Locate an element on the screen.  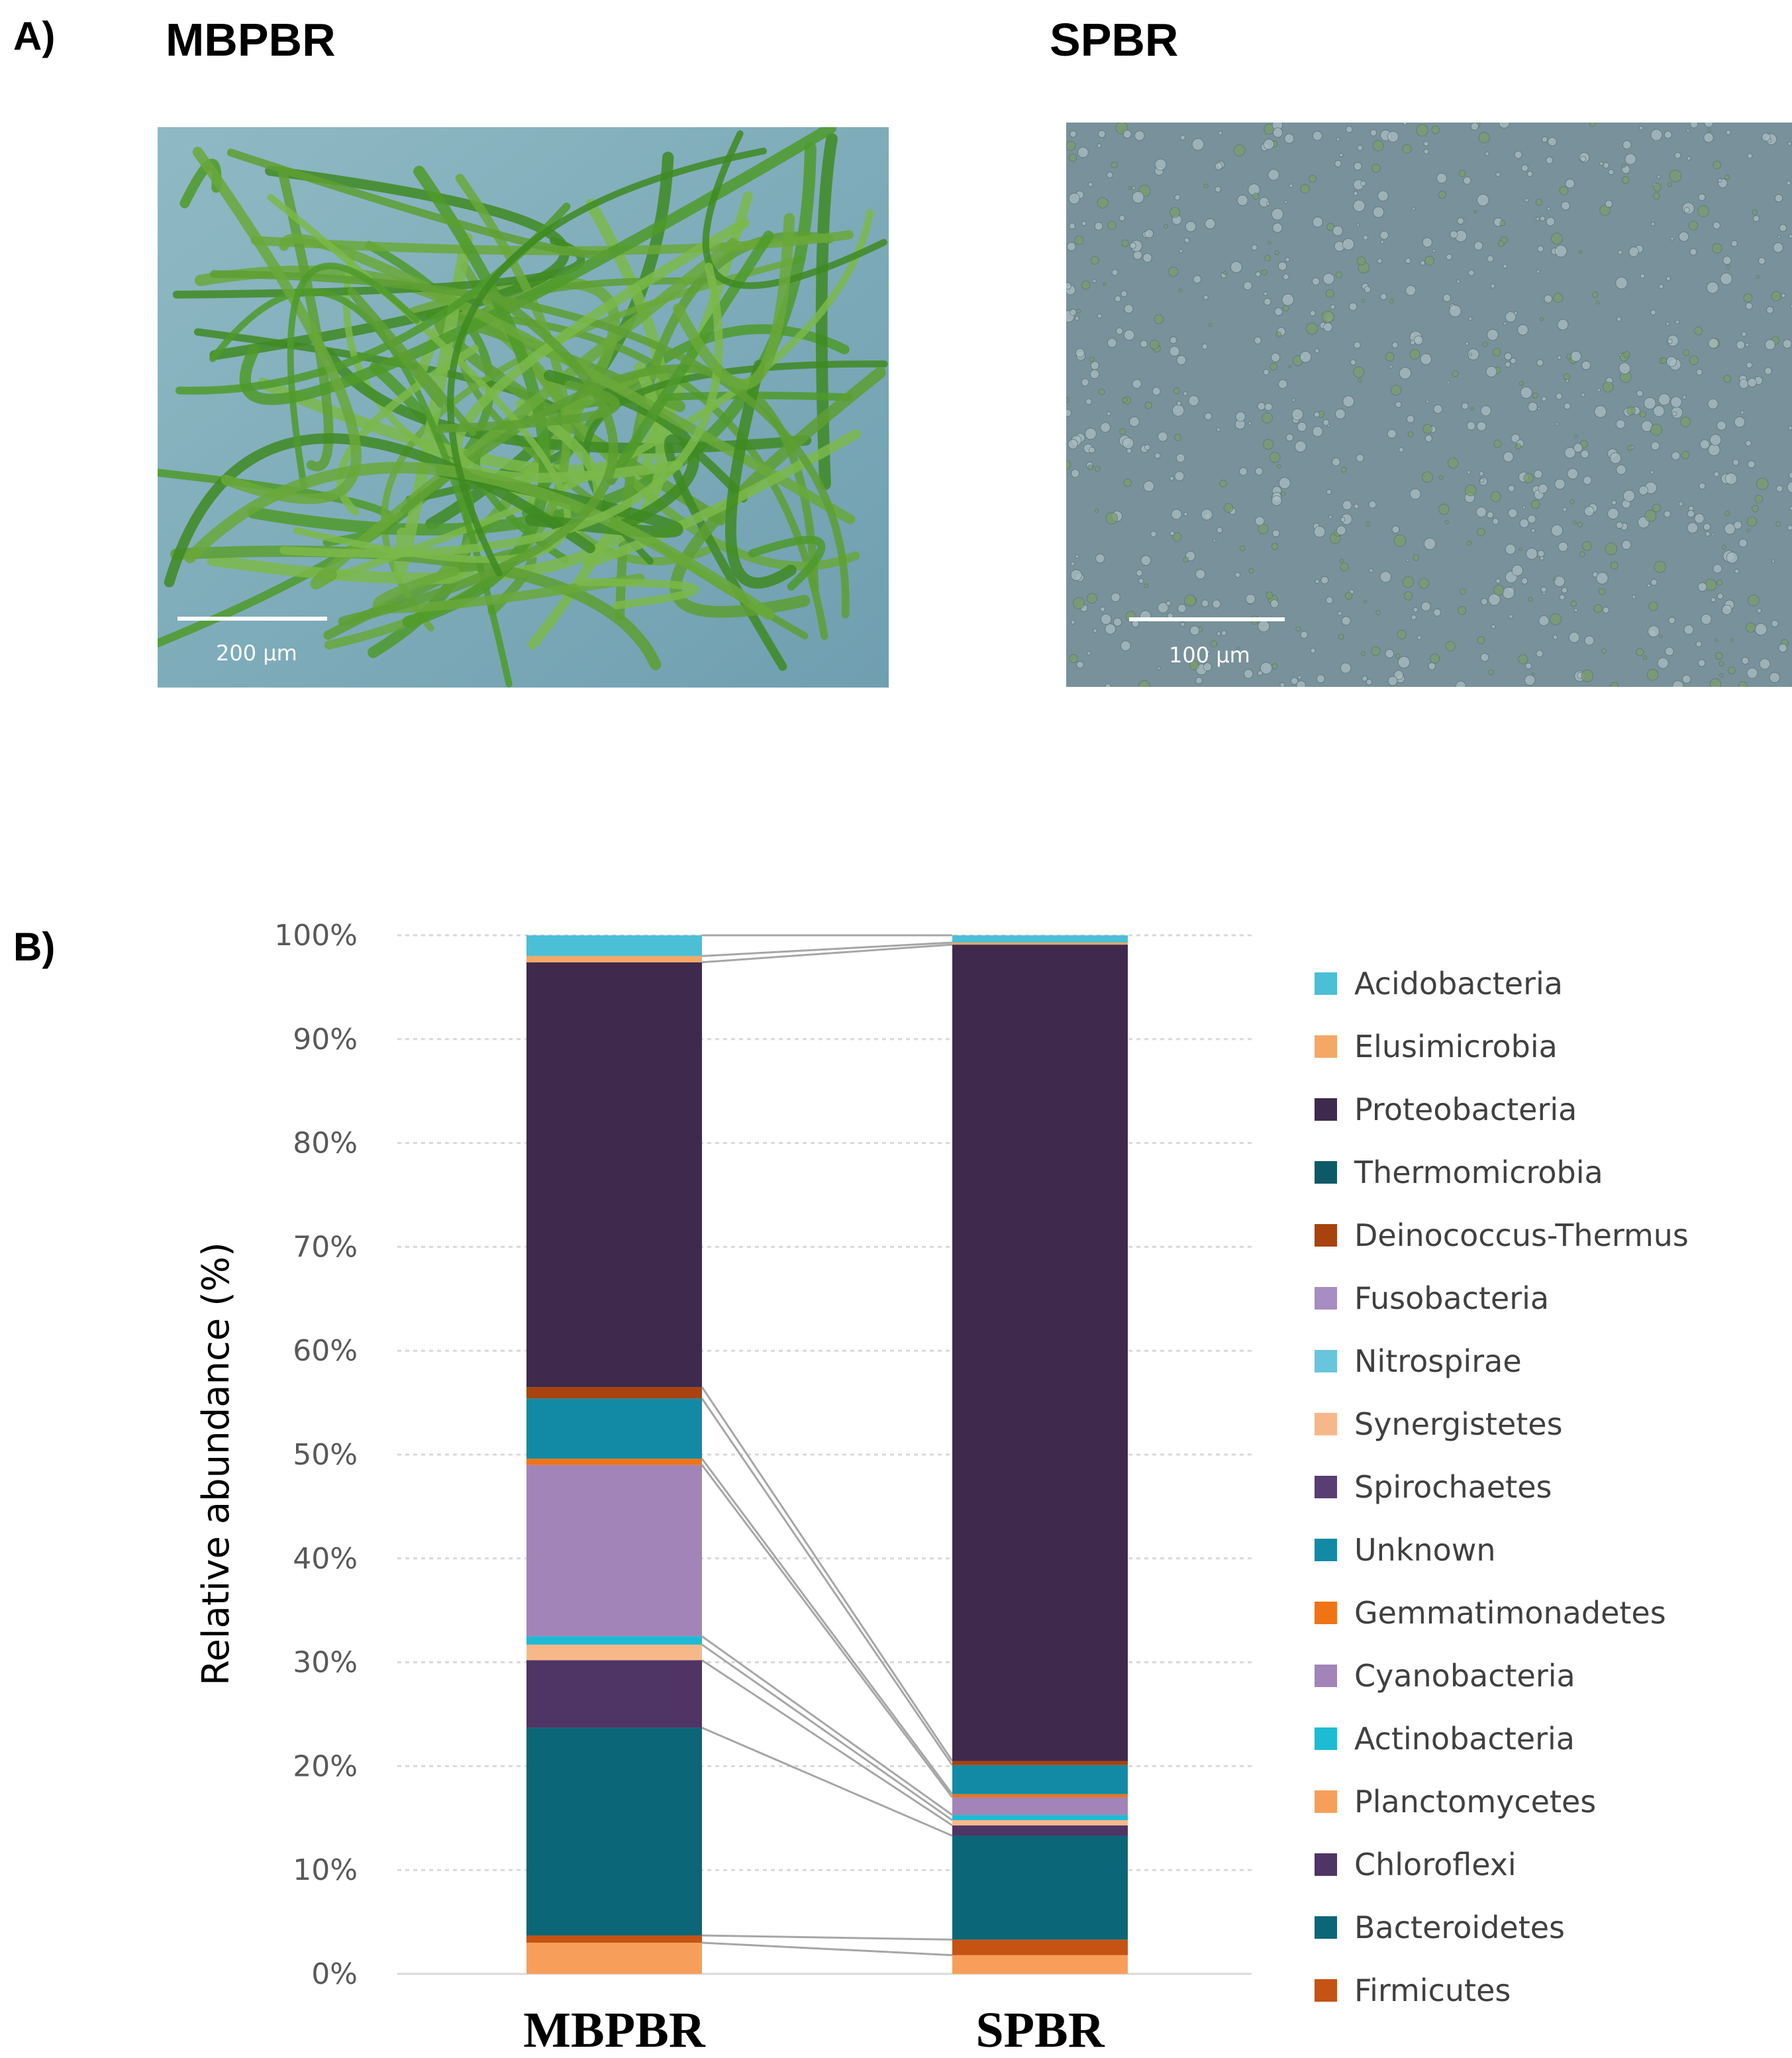
y-tick-label: 30% is located at coordinates (325, 1663).